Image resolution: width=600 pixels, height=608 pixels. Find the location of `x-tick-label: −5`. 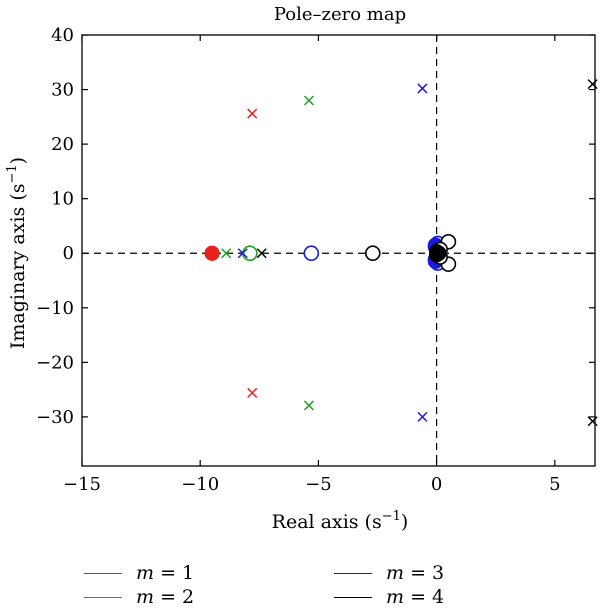

x-tick-label: −5 is located at coordinates (318, 484).